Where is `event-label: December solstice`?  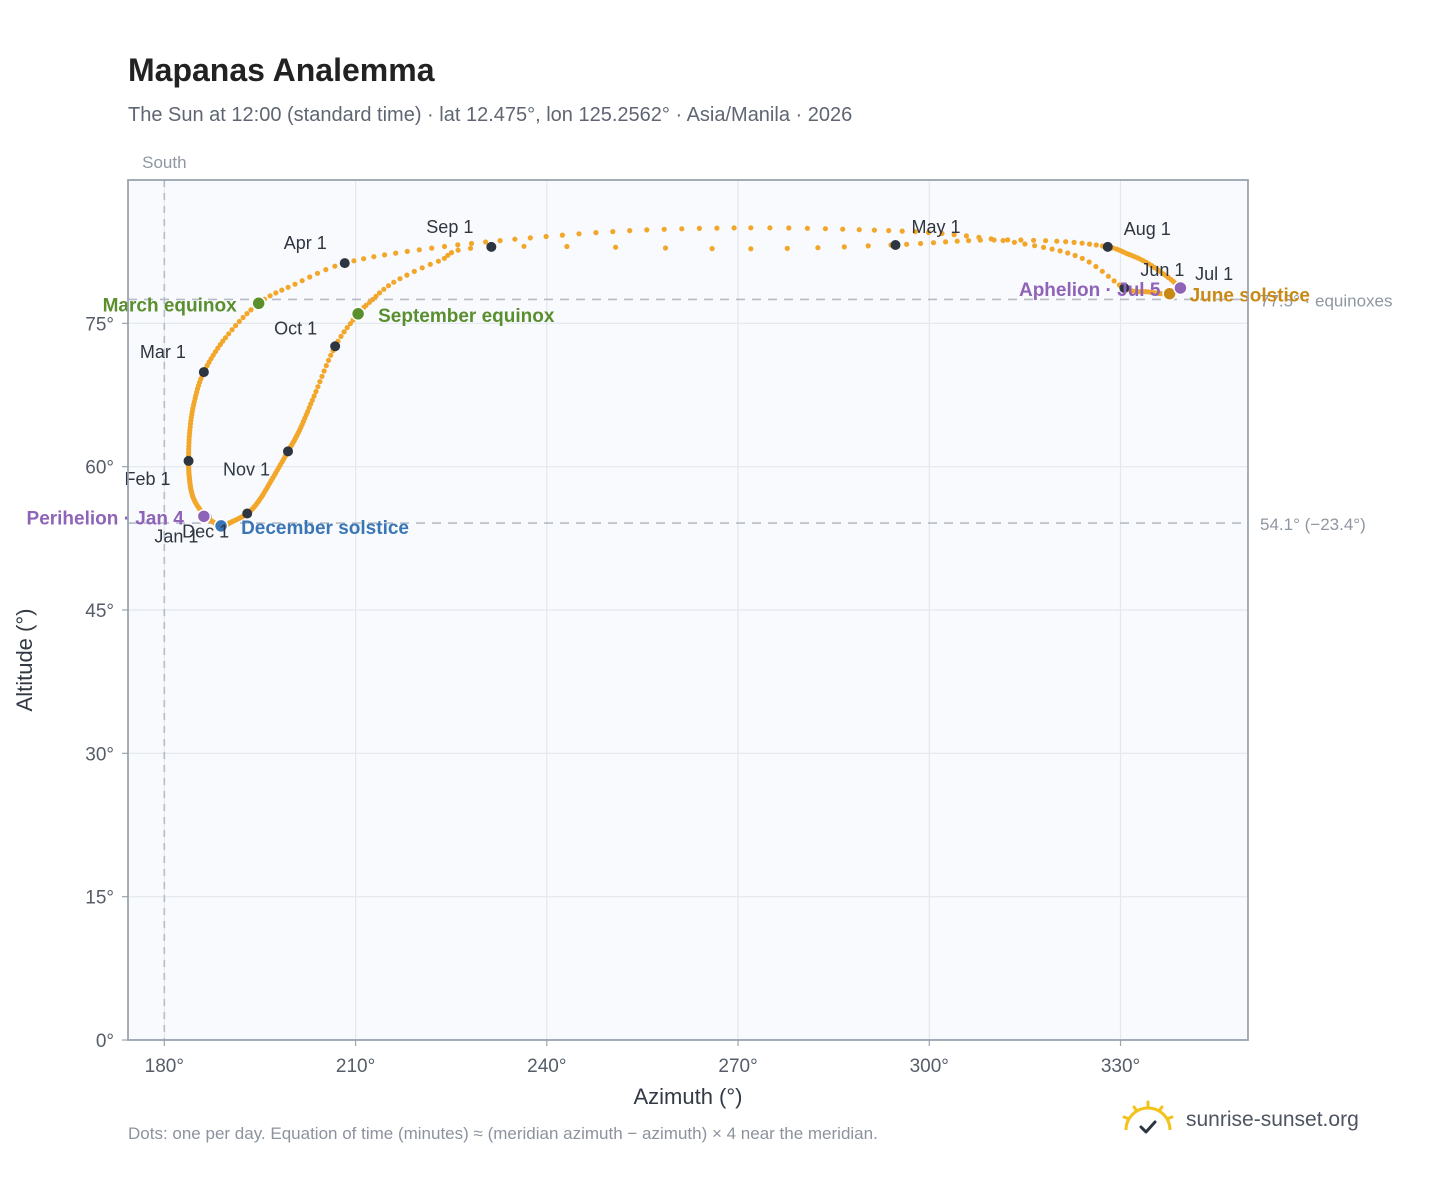 event-label: December solstice is located at coordinates (325, 528).